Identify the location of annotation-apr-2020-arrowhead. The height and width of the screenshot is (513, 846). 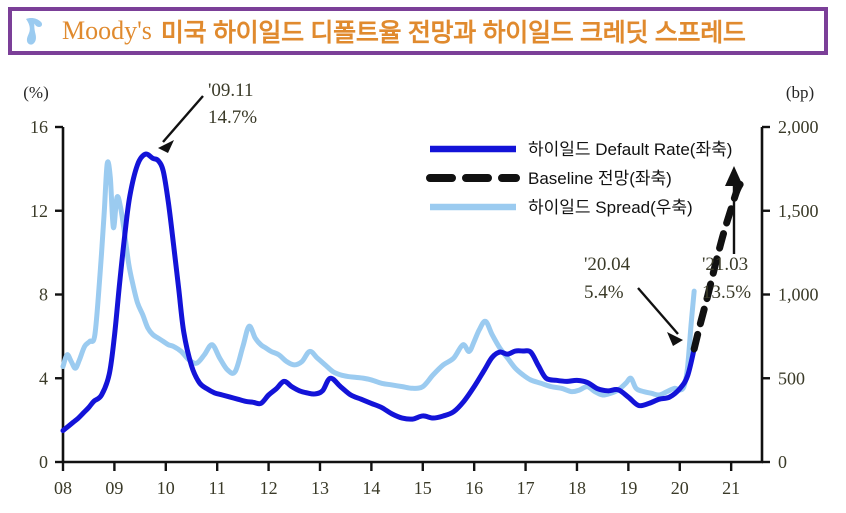
(675, 339).